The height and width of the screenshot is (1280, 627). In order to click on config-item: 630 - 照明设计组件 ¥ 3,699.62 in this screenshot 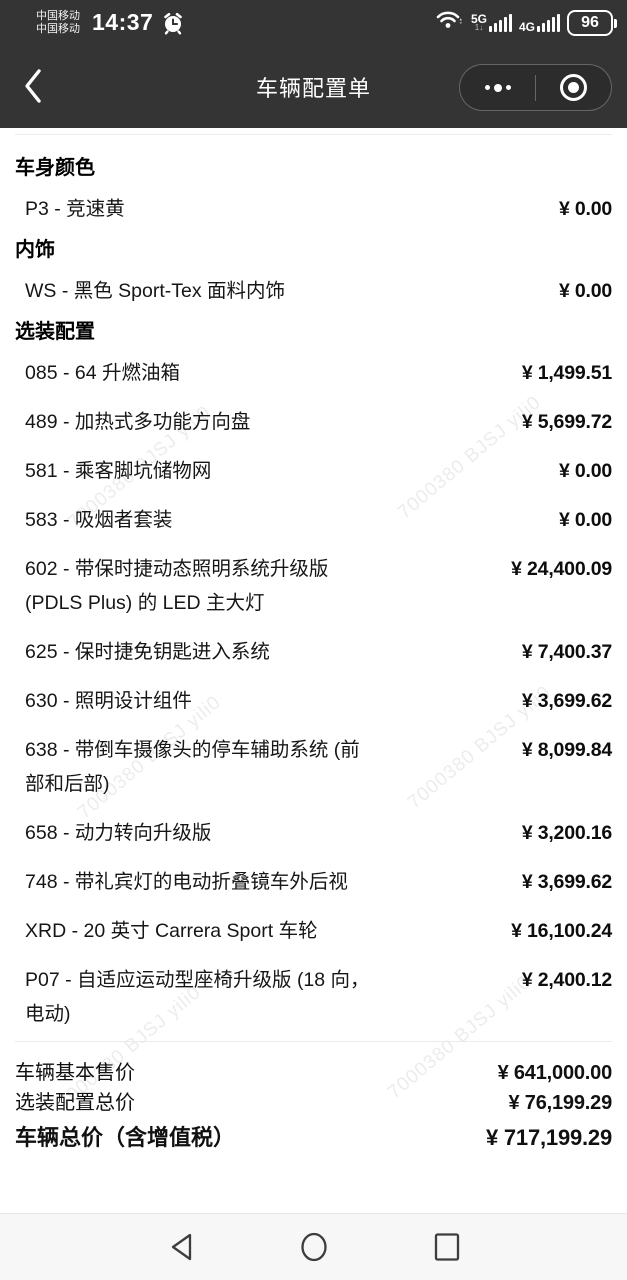, I will do `click(313, 701)`.